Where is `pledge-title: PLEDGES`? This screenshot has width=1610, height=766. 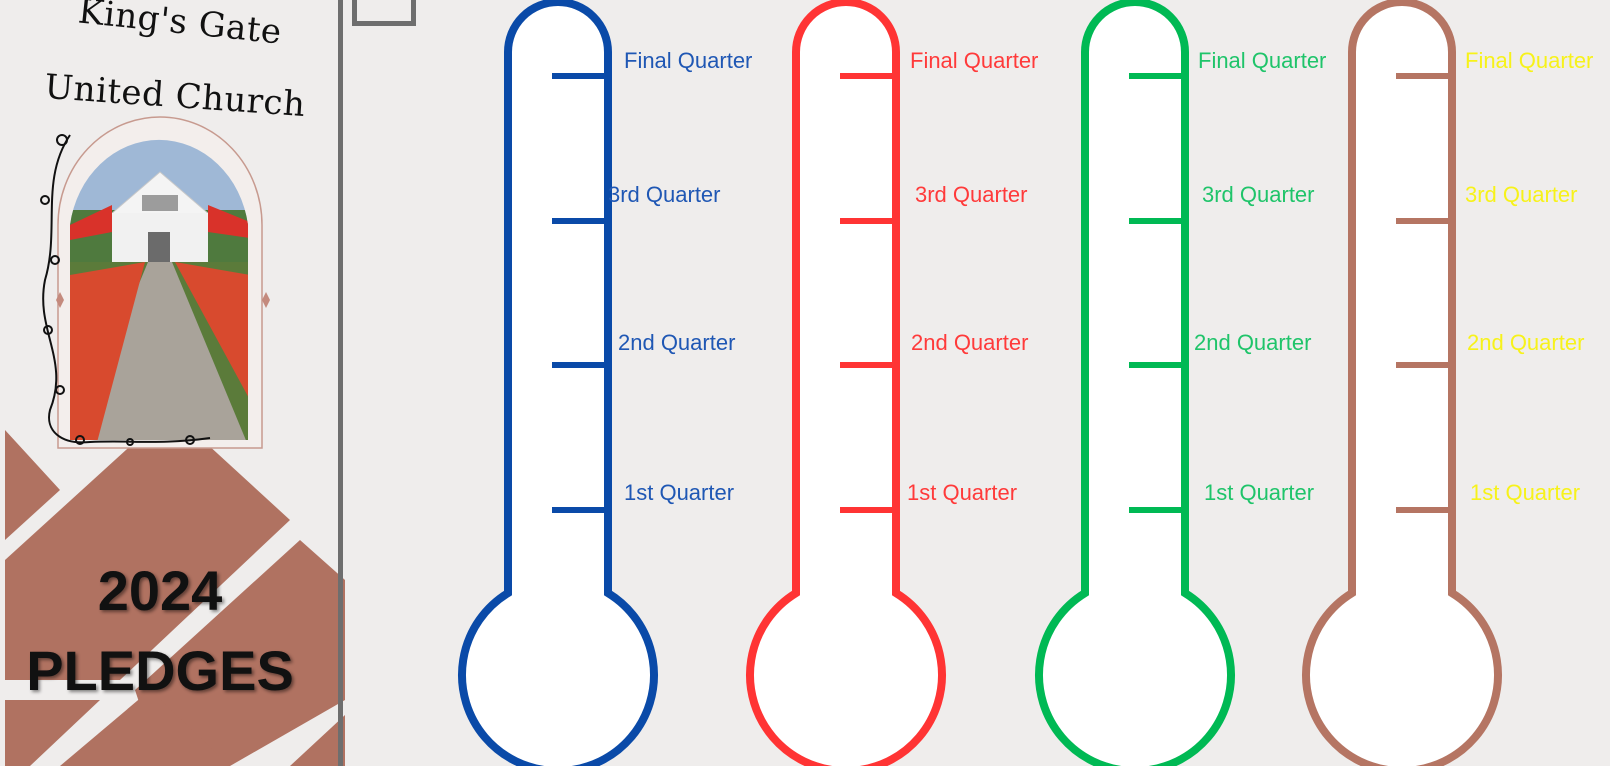 pledge-title: PLEDGES is located at coordinates (160, 670).